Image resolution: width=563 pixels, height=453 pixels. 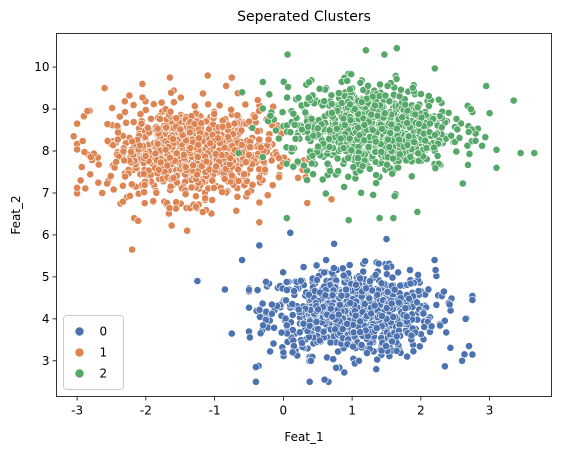 What do you see at coordinates (41, 67) in the screenshot?
I see `y-tick-label: 10` at bounding box center [41, 67].